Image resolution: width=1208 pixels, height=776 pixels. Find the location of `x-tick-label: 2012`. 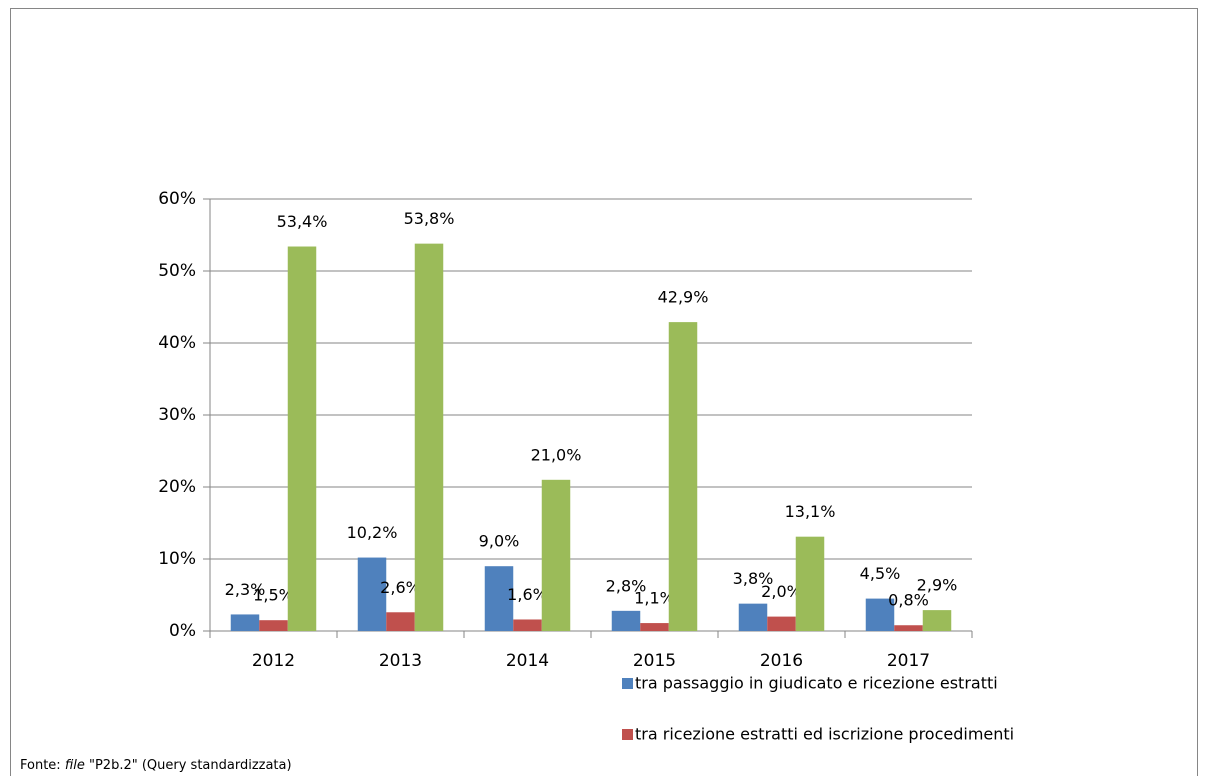

x-tick-label: 2012 is located at coordinates (273, 661).